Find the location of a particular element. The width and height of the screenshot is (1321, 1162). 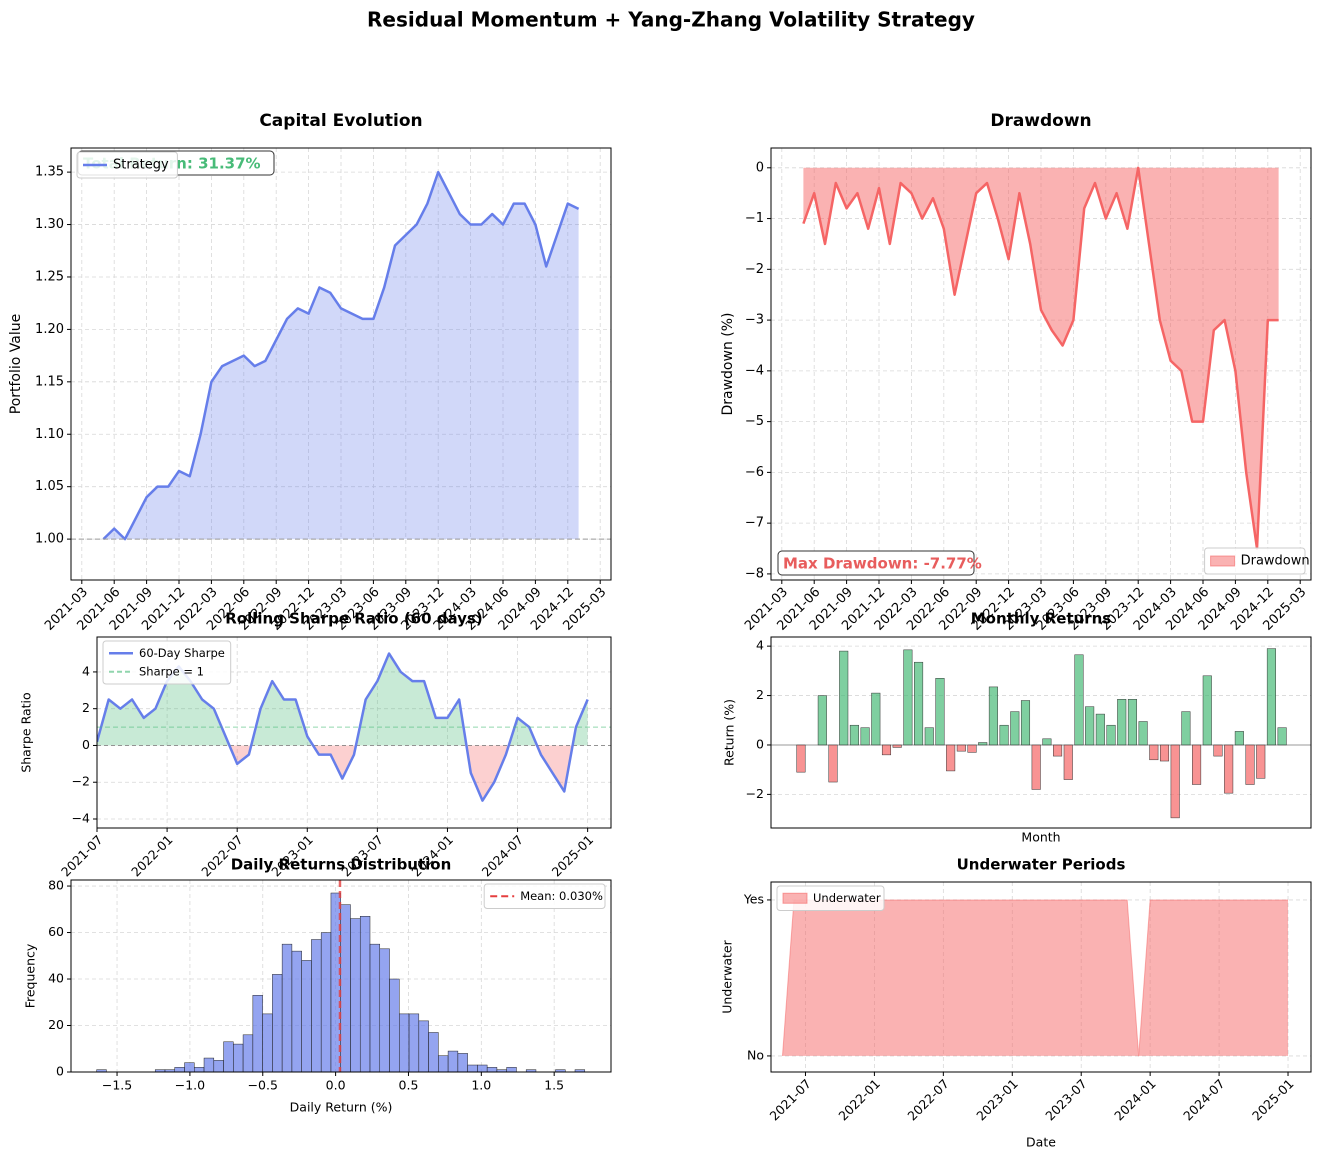

legend-swatch is located at coordinates (795, 898).